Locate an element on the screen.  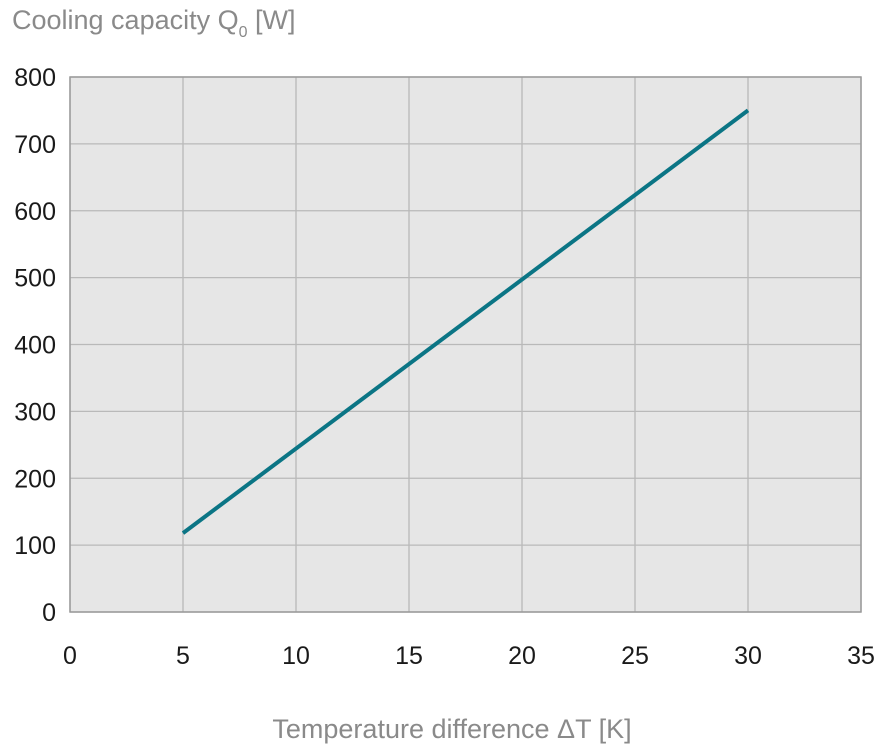
y-tick-label: 0 is located at coordinates (49, 613).